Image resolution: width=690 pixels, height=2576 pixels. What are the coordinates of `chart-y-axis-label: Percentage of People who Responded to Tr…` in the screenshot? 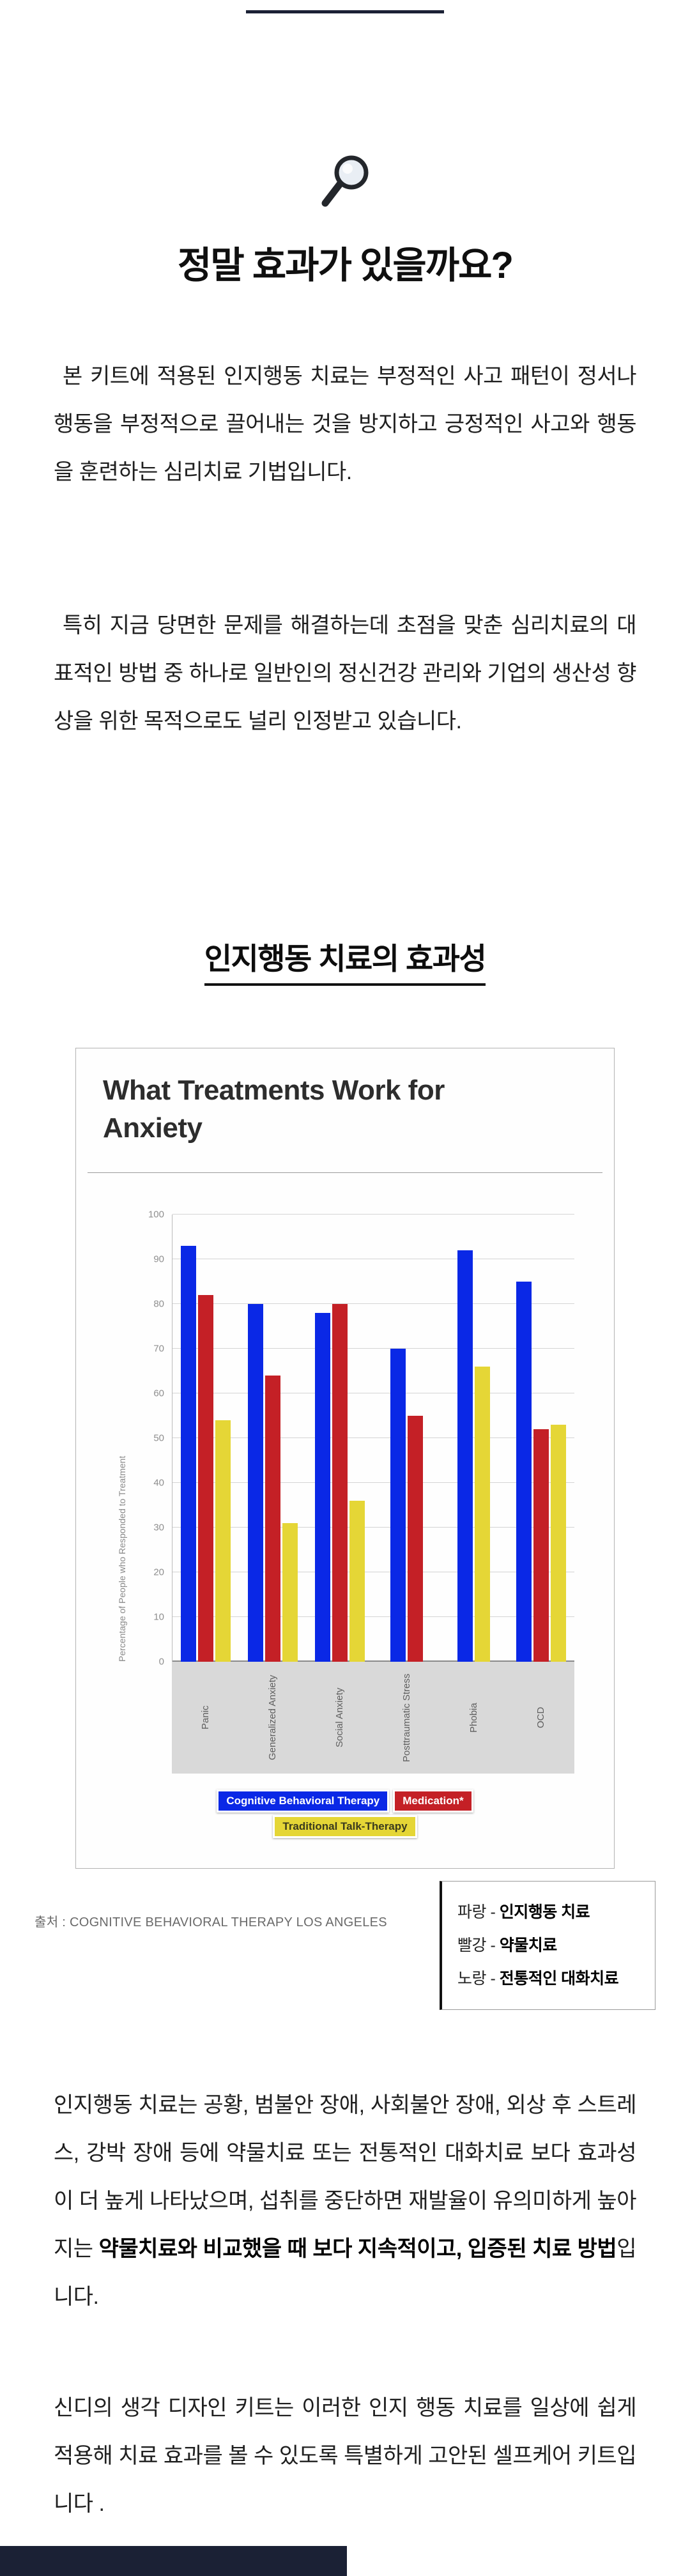 It's located at (122, 1558).